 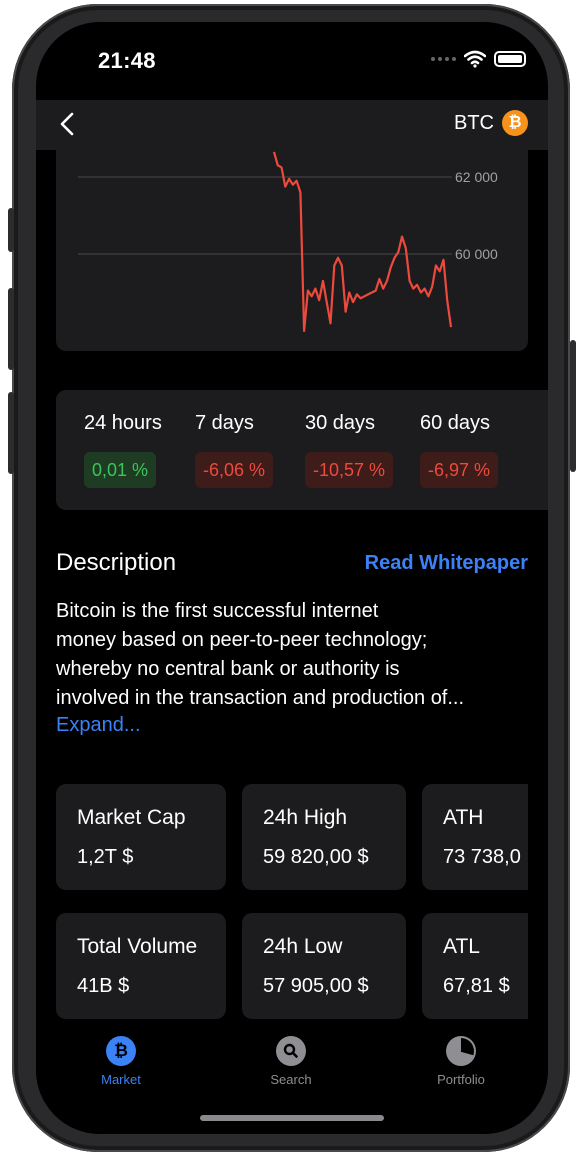 What do you see at coordinates (461, 946) in the screenshot?
I see `stat-label: ATL` at bounding box center [461, 946].